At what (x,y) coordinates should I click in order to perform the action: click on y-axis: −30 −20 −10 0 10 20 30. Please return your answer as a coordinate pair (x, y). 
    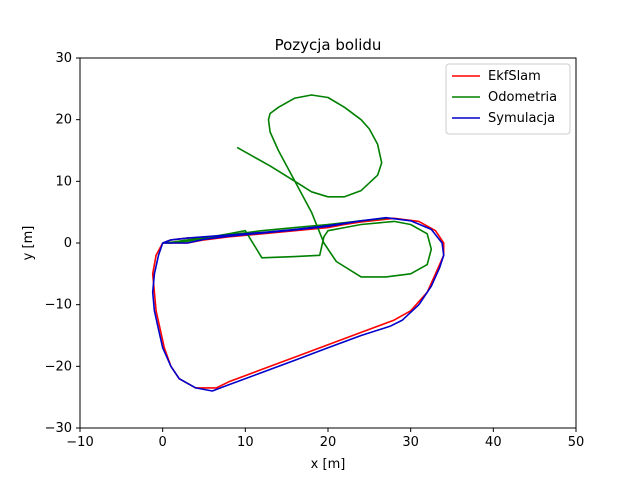
    Looking at the image, I should click on (62, 243).